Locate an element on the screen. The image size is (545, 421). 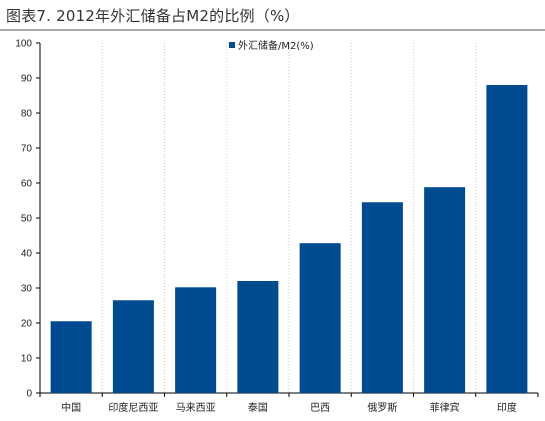
y-tick-label: 50 is located at coordinates (27, 219).